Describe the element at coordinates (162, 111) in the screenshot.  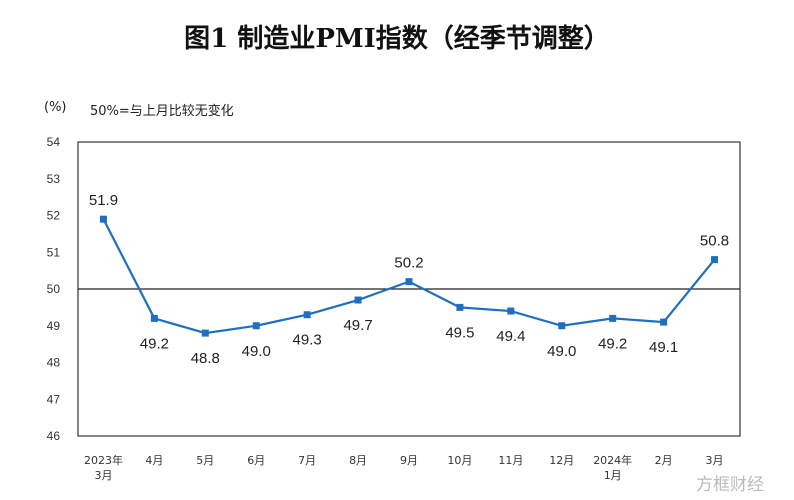
I see `reference-note: 50%=与上月比较无变化` at that location.